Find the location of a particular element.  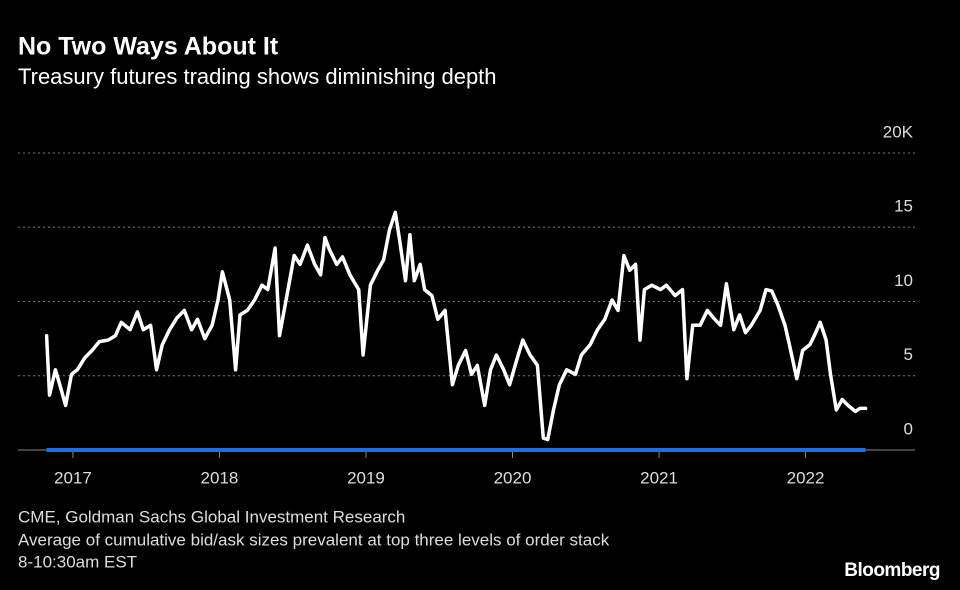

x-tick-label: 2020 is located at coordinates (513, 477).